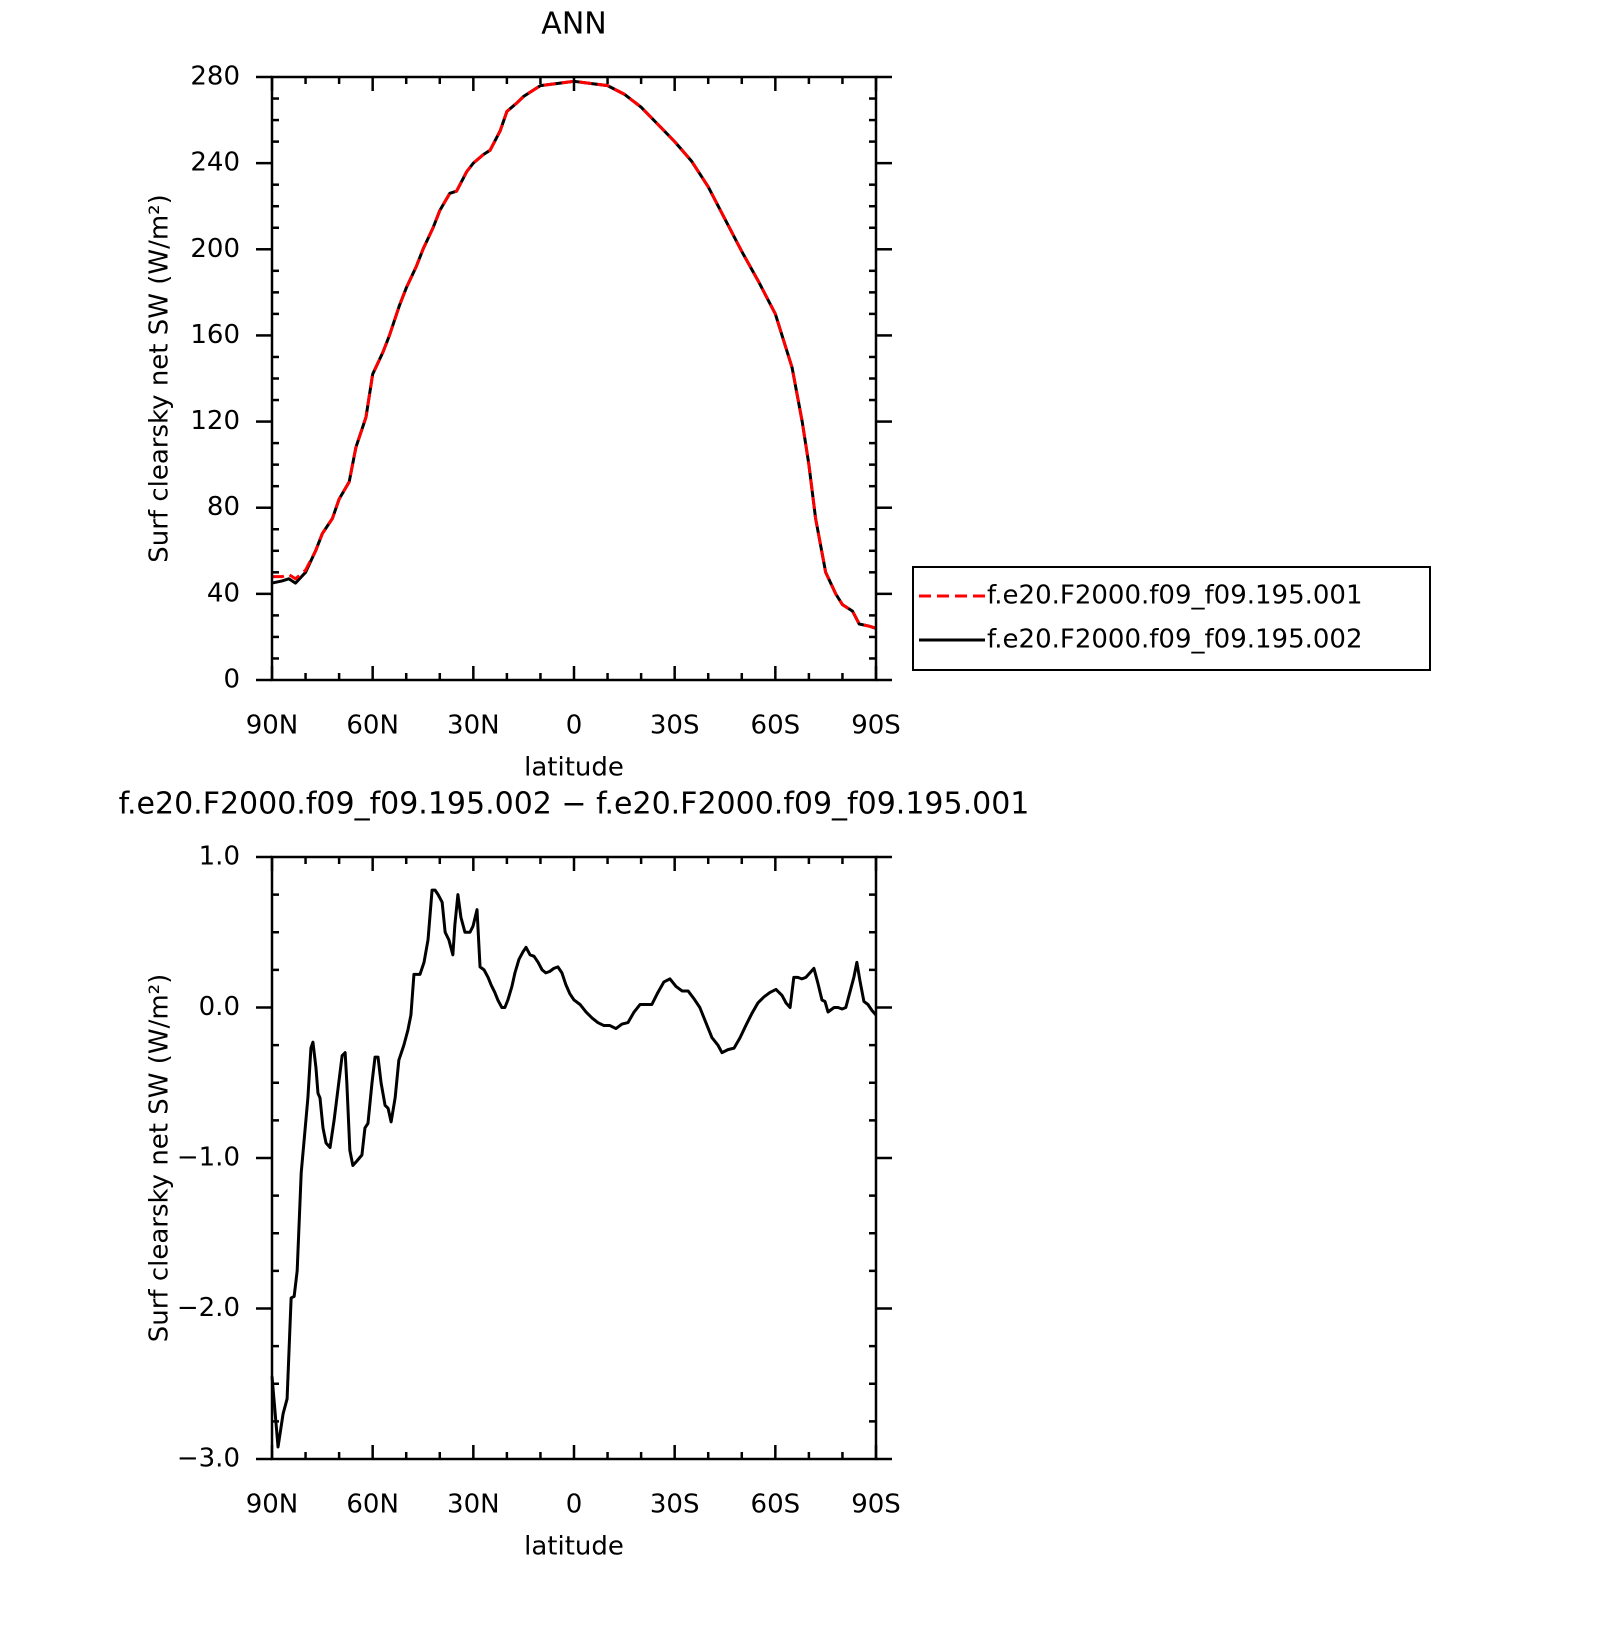 This screenshot has width=1599, height=1635. Describe the element at coordinates (215, 335) in the screenshot. I see `y-tick-label: 160` at that location.